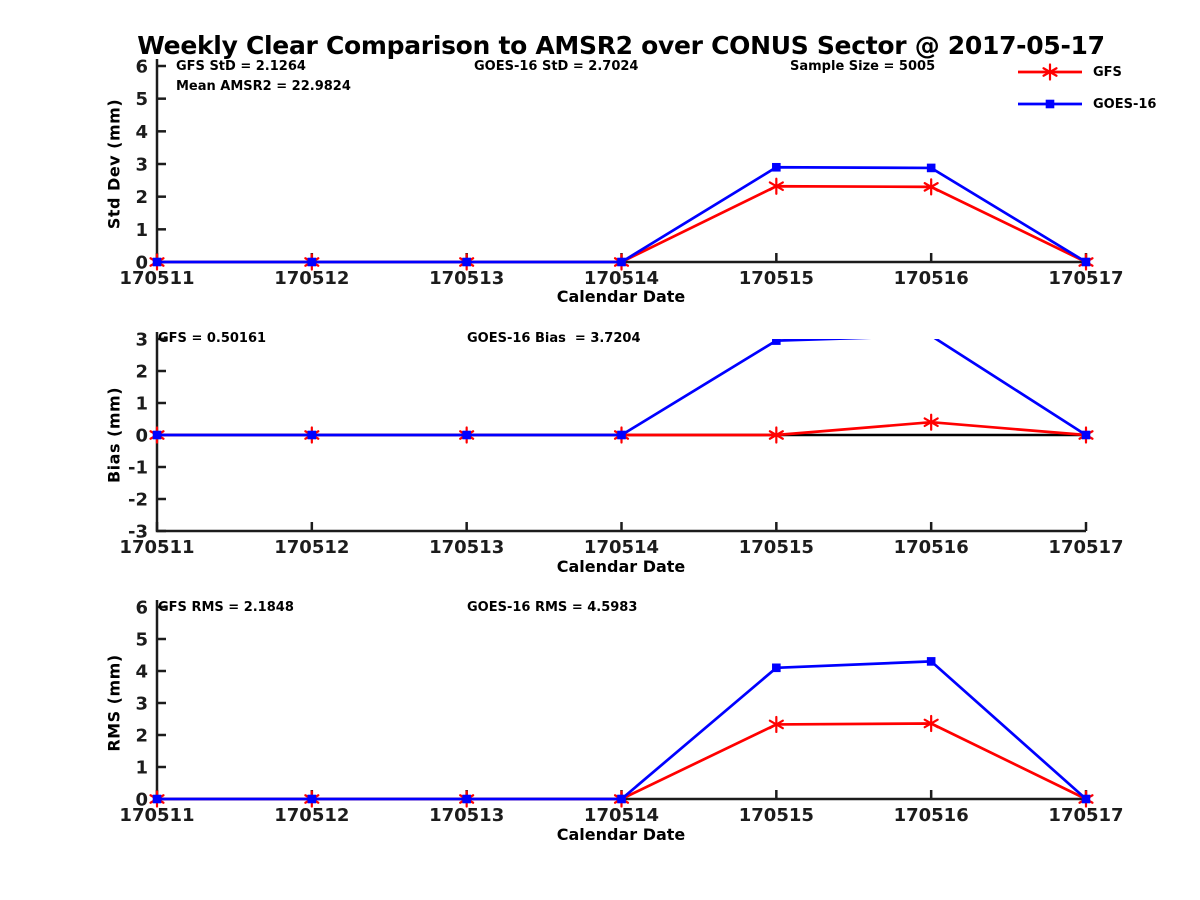  What do you see at coordinates (226, 607) in the screenshot?
I see `annotation-gfs-rms: GFS RMS = 2.1848` at bounding box center [226, 607].